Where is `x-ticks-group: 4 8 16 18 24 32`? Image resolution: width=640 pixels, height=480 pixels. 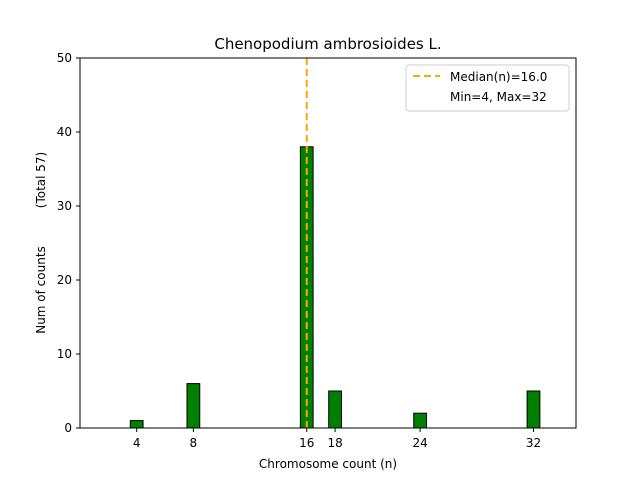 x-ticks-group: 4 8 16 18 24 32 is located at coordinates (337, 439).